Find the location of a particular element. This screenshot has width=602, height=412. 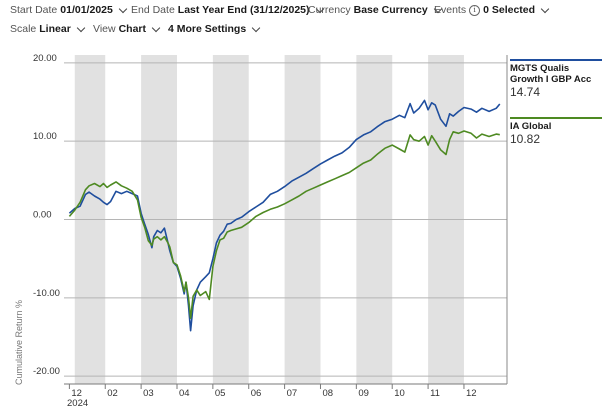

start-date-label: Start Date is located at coordinates (34, 10).